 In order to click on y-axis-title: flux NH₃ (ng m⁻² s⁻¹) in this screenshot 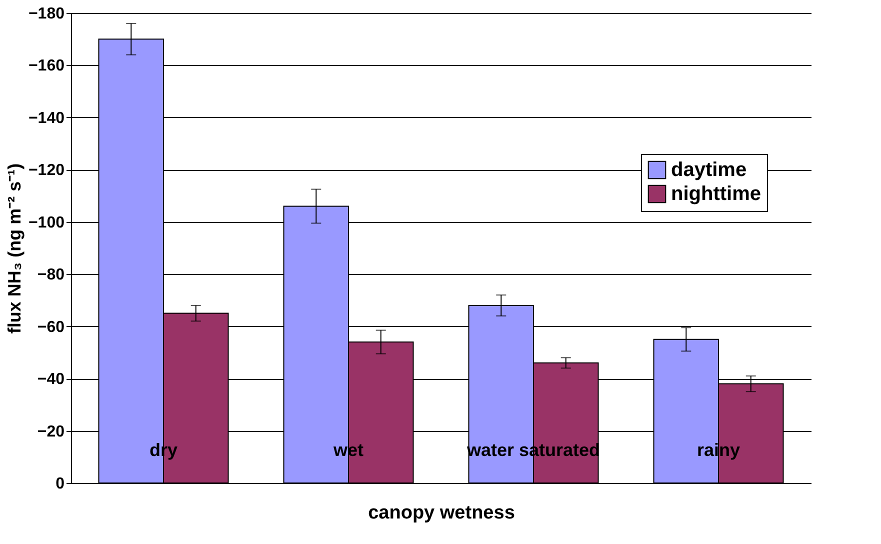, I will do `click(14, 248)`.